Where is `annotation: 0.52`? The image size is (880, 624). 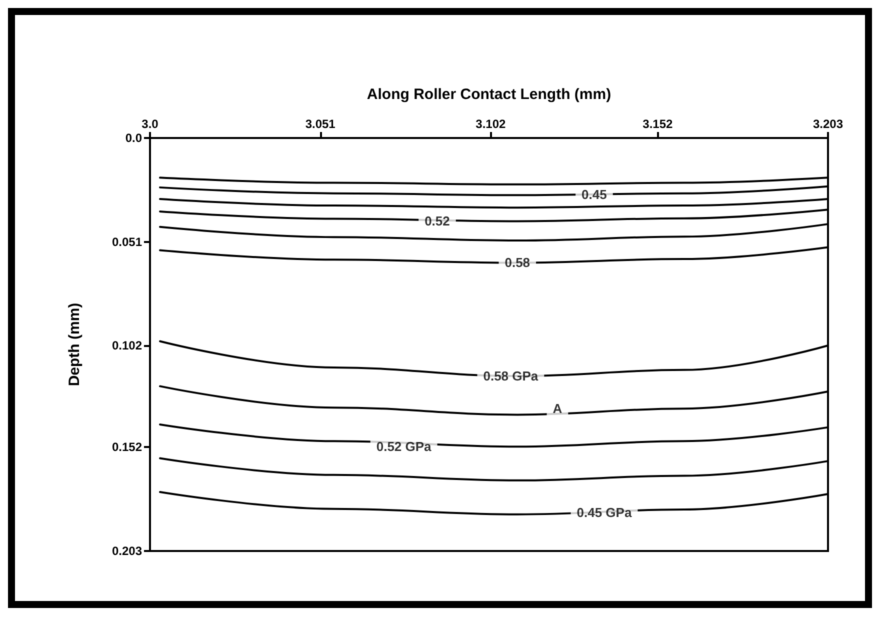
annotation: 0.52 is located at coordinates (437, 221).